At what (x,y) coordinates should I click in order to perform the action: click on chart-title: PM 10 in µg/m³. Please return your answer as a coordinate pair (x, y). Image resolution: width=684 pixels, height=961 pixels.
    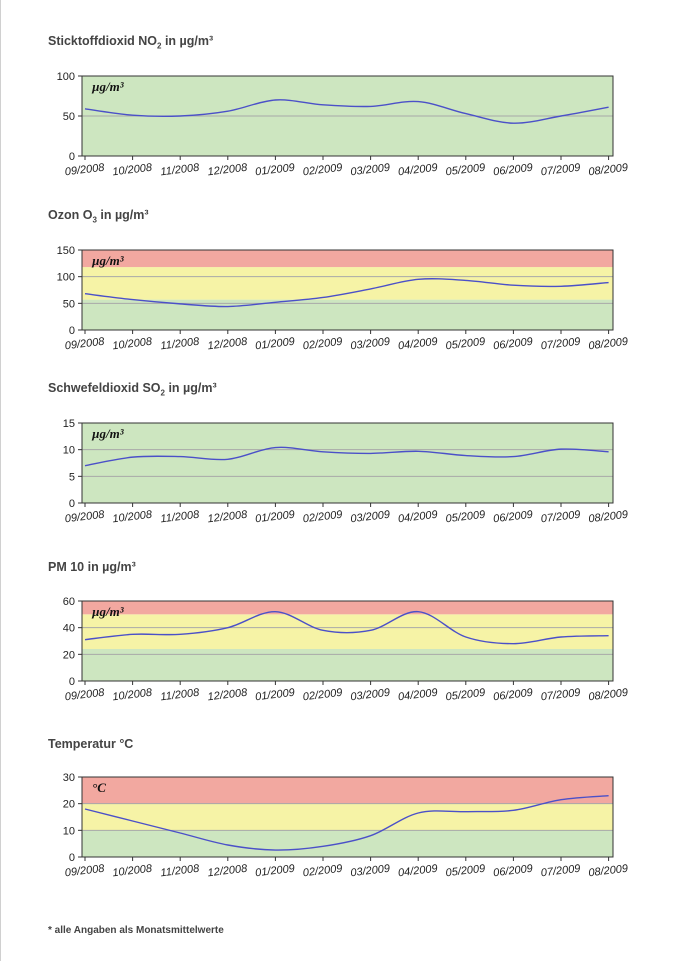
    Looking at the image, I should click on (92, 567).